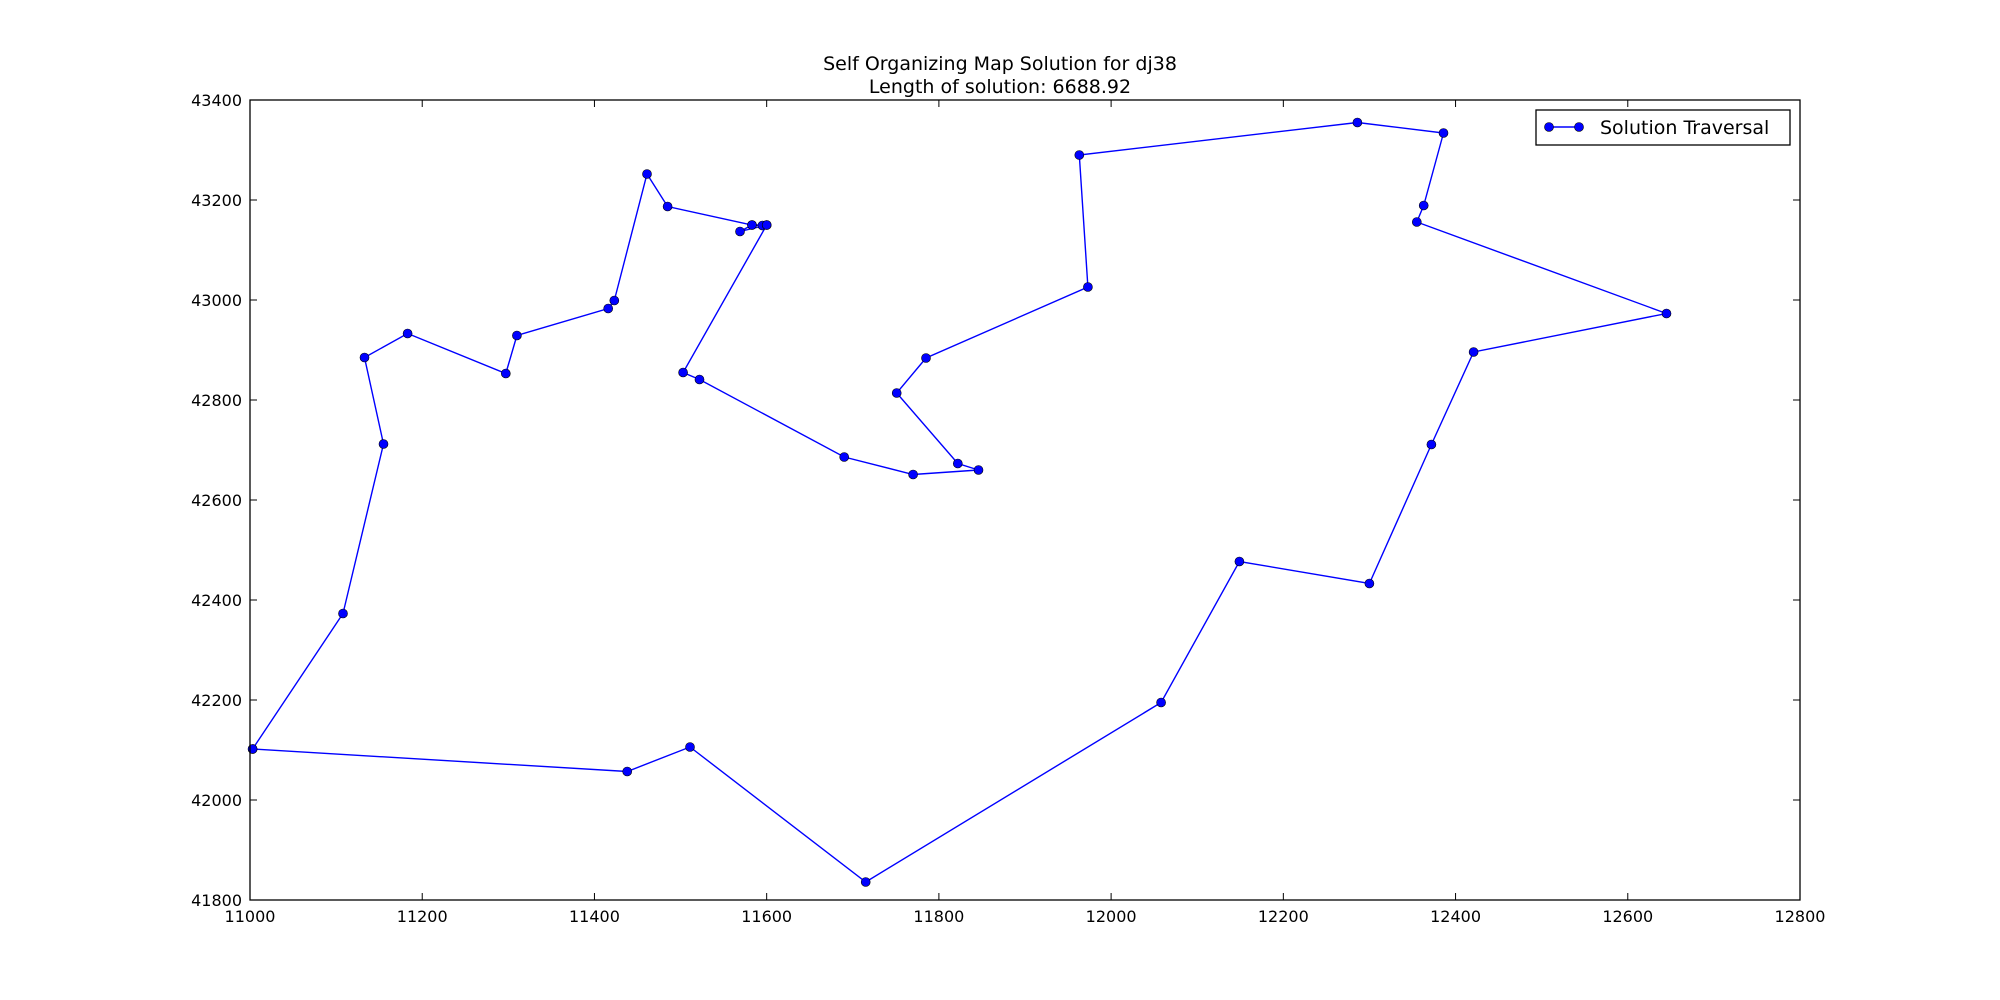 Image resolution: width=2000 pixels, height=1000 pixels. Describe the element at coordinates (1579, 127) in the screenshot. I see `legend-marker-right` at that location.